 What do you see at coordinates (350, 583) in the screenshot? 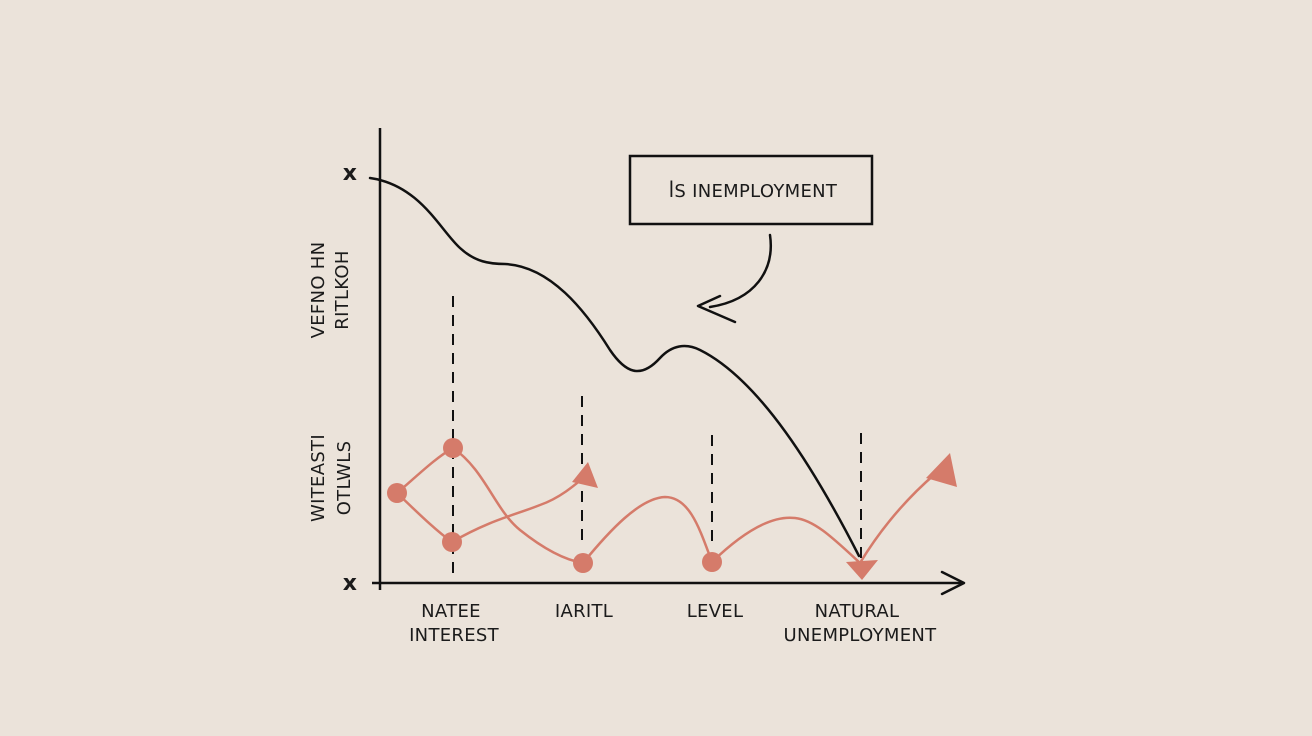
I see `y-axis-bottom-marker: x` at bounding box center [350, 583].